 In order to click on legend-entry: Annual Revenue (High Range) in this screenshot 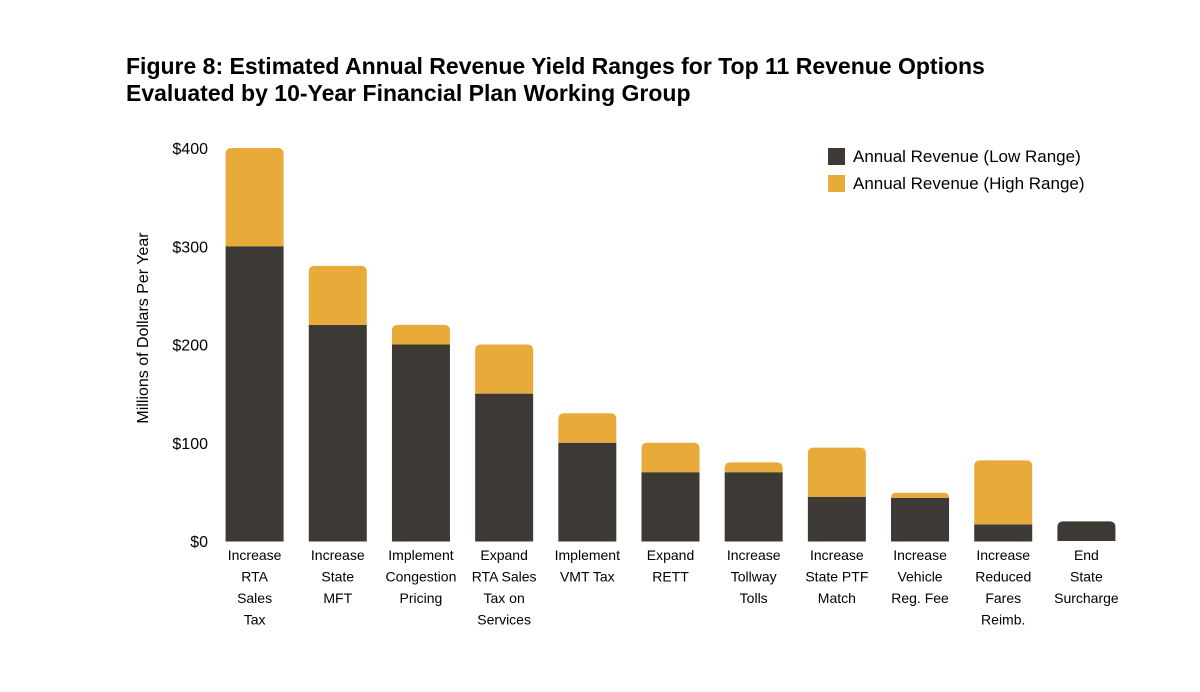, I will do `click(969, 183)`.